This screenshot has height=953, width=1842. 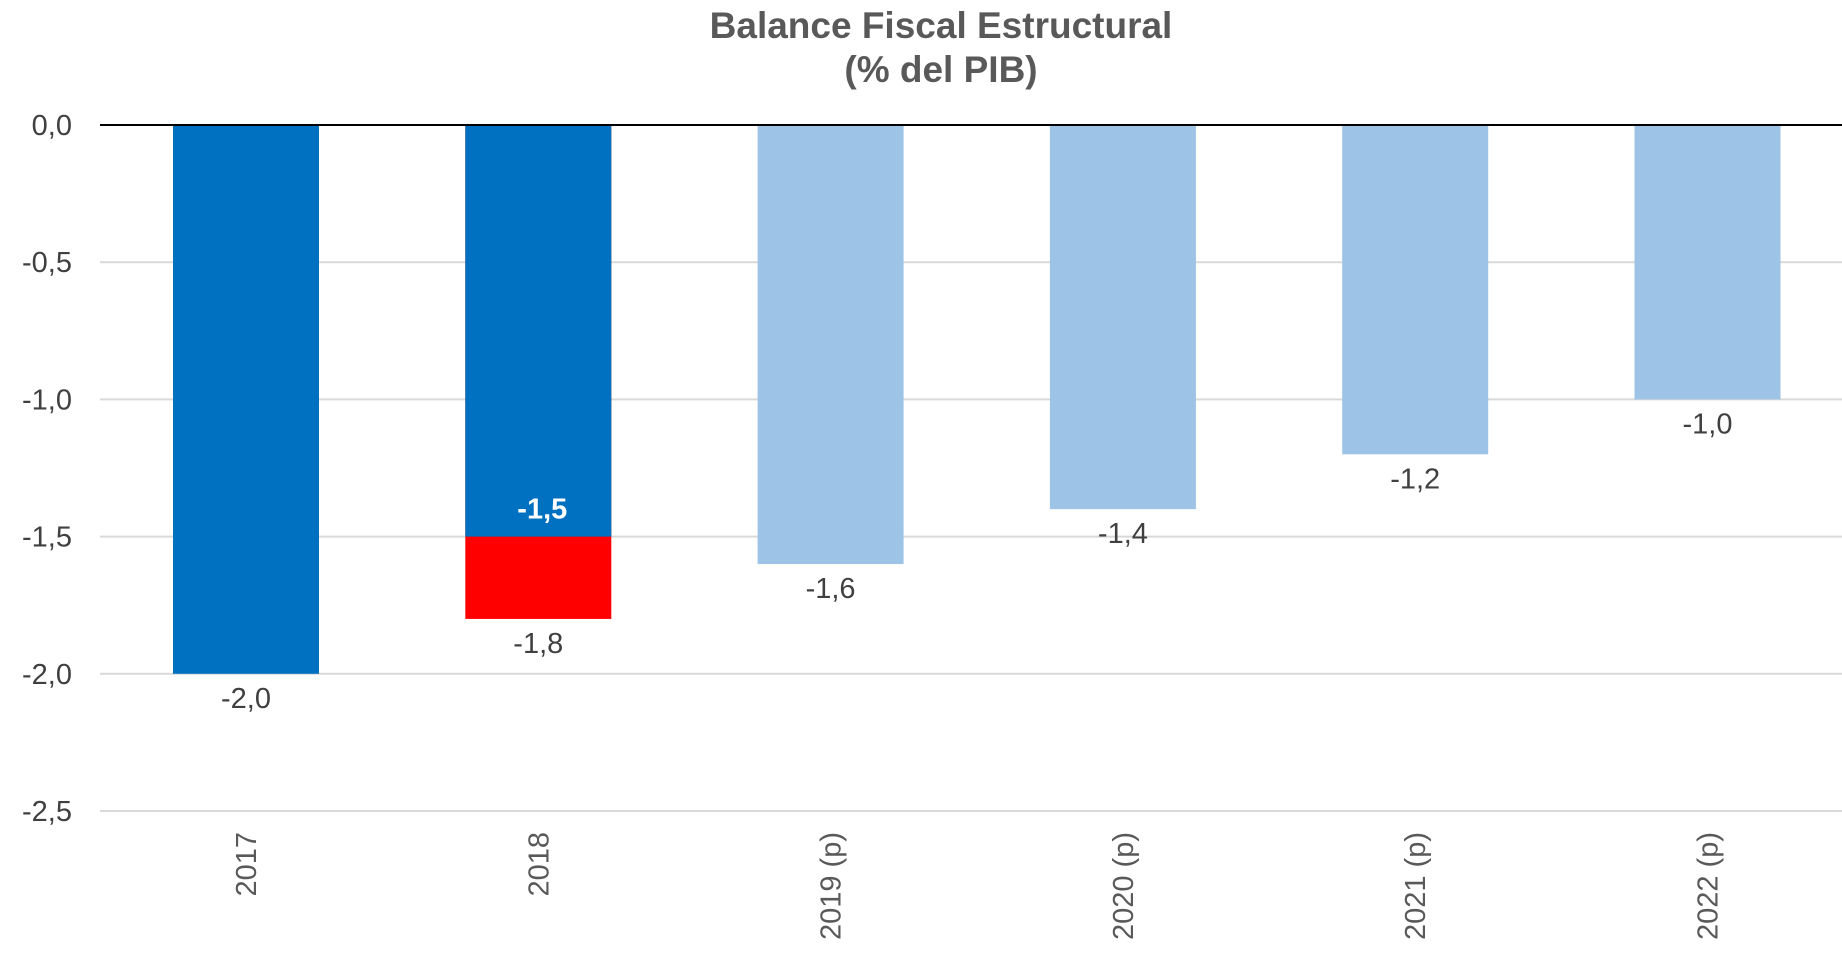 I want to click on data-label: -1,6, so click(x=831, y=589).